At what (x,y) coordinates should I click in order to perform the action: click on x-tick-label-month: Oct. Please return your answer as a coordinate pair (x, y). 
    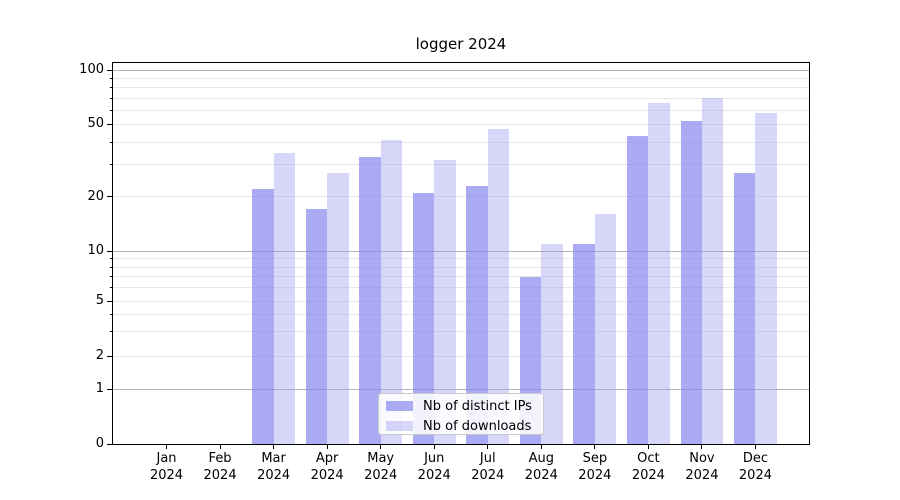
    Looking at the image, I should click on (648, 458).